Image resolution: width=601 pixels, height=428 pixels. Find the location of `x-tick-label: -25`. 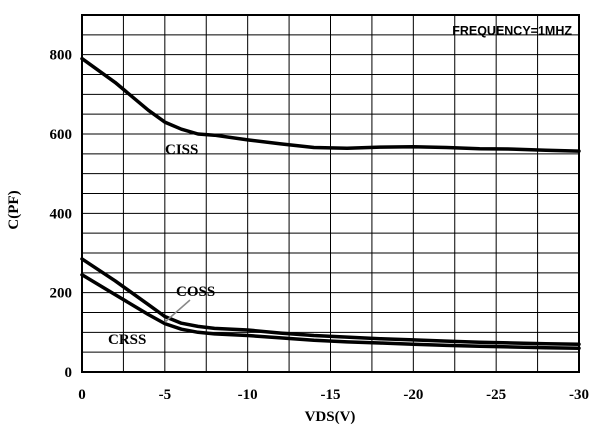

x-tick-label: -25 is located at coordinates (496, 395).